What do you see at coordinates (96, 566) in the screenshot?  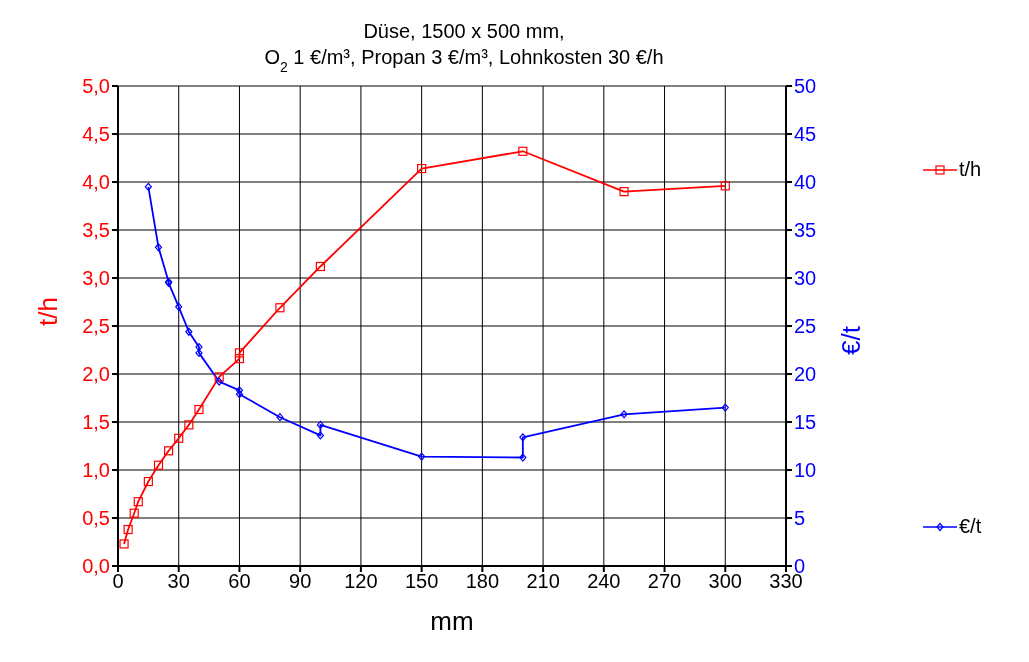 I see `y-tick-label: 0,0` at bounding box center [96, 566].